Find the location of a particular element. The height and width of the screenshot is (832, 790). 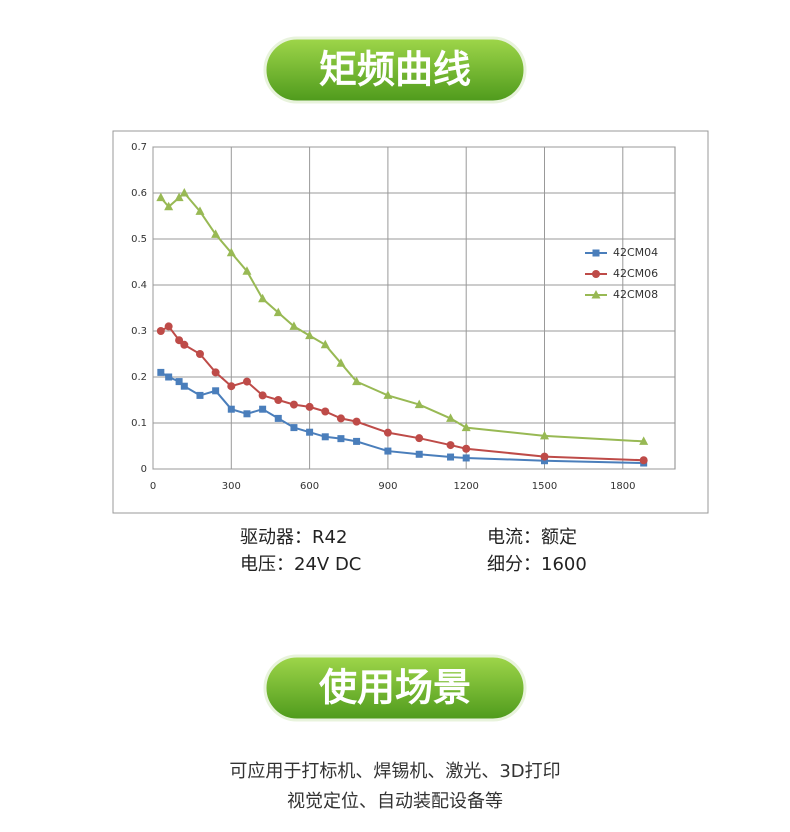

spec-text: 细分：1600 is located at coordinates (537, 564).